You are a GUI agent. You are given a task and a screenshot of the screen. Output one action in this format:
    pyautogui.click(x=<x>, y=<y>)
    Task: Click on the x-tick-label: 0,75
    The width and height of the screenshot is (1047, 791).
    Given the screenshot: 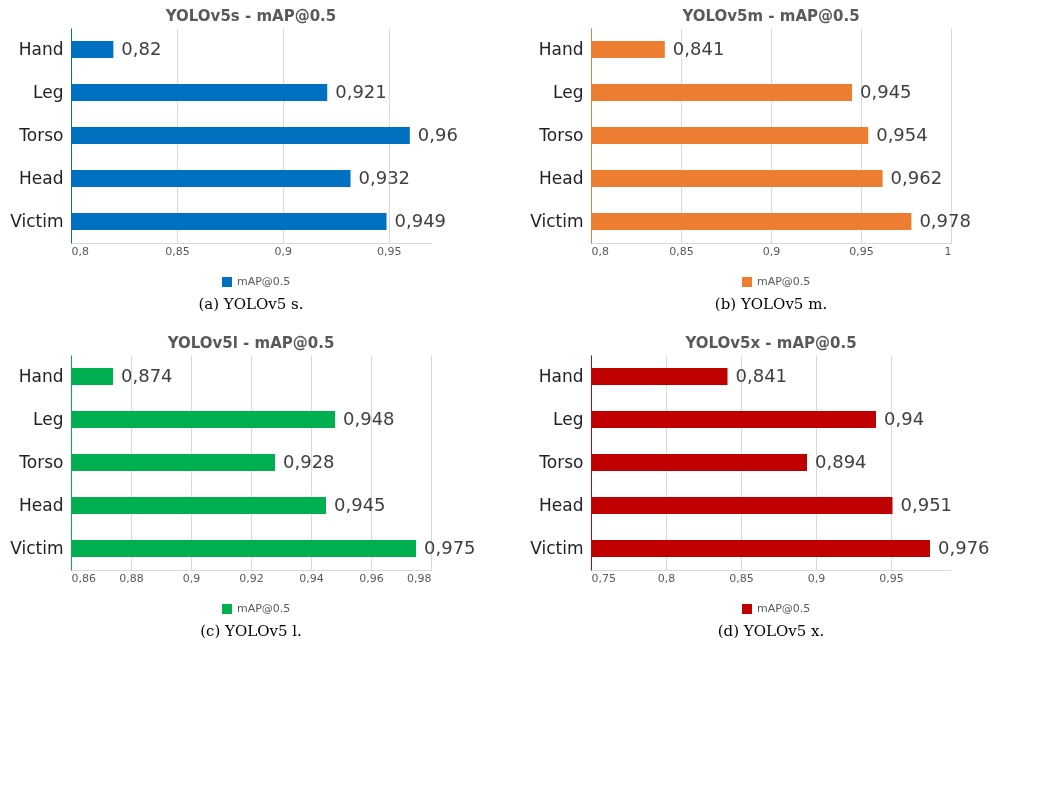 What is the action you would take?
    pyautogui.click(x=603, y=578)
    